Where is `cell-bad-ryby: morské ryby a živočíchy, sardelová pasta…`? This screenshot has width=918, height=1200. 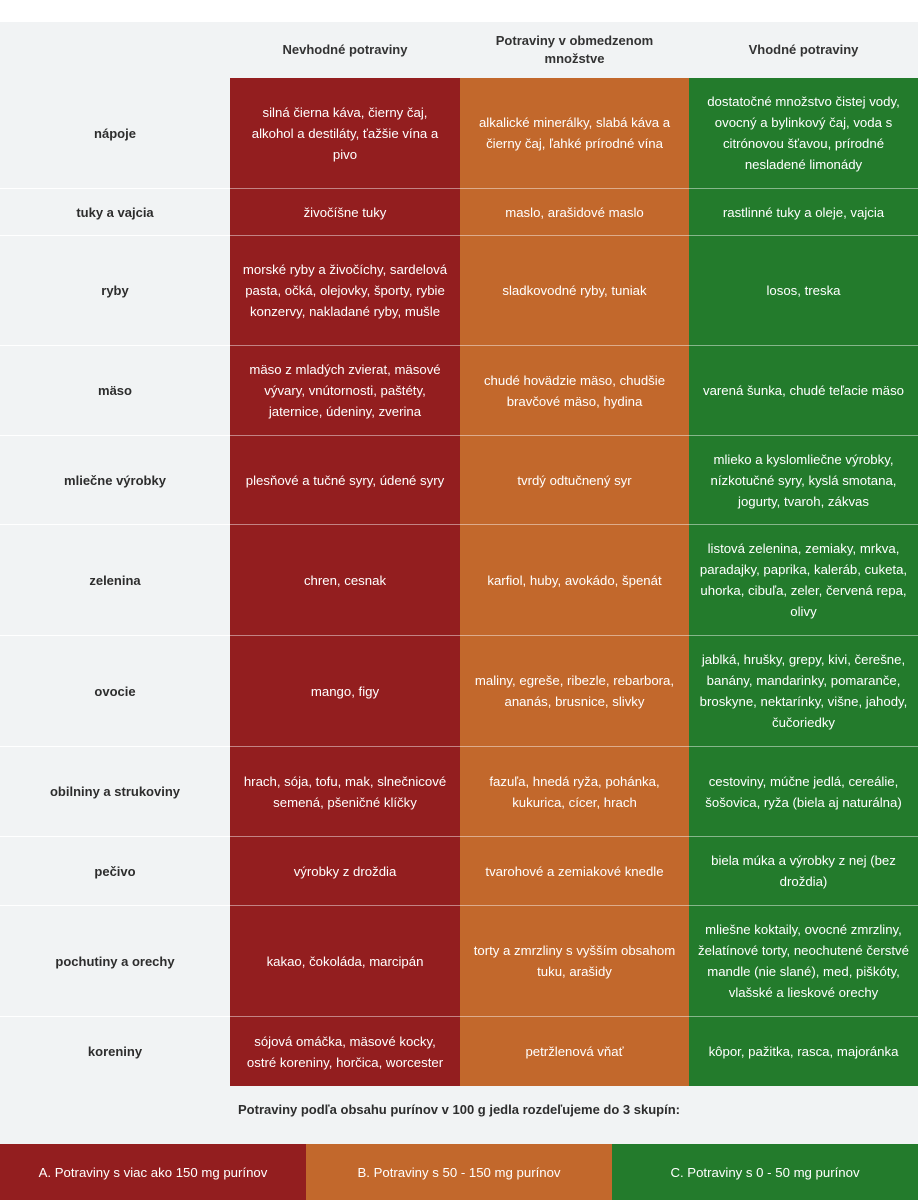
cell-bad-ryby: morské ryby a živočíchy, sardelová pasta… is located at coordinates (345, 291).